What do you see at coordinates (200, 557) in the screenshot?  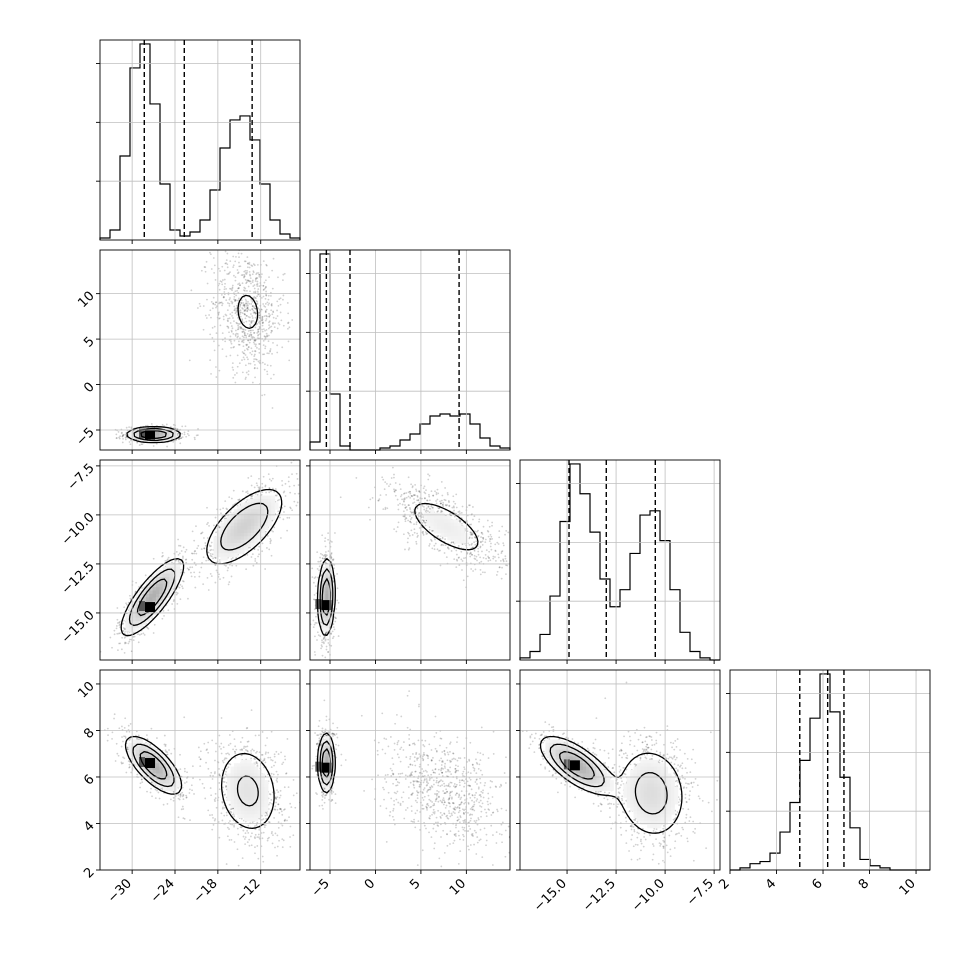 I see `joint-content` at bounding box center [200, 557].